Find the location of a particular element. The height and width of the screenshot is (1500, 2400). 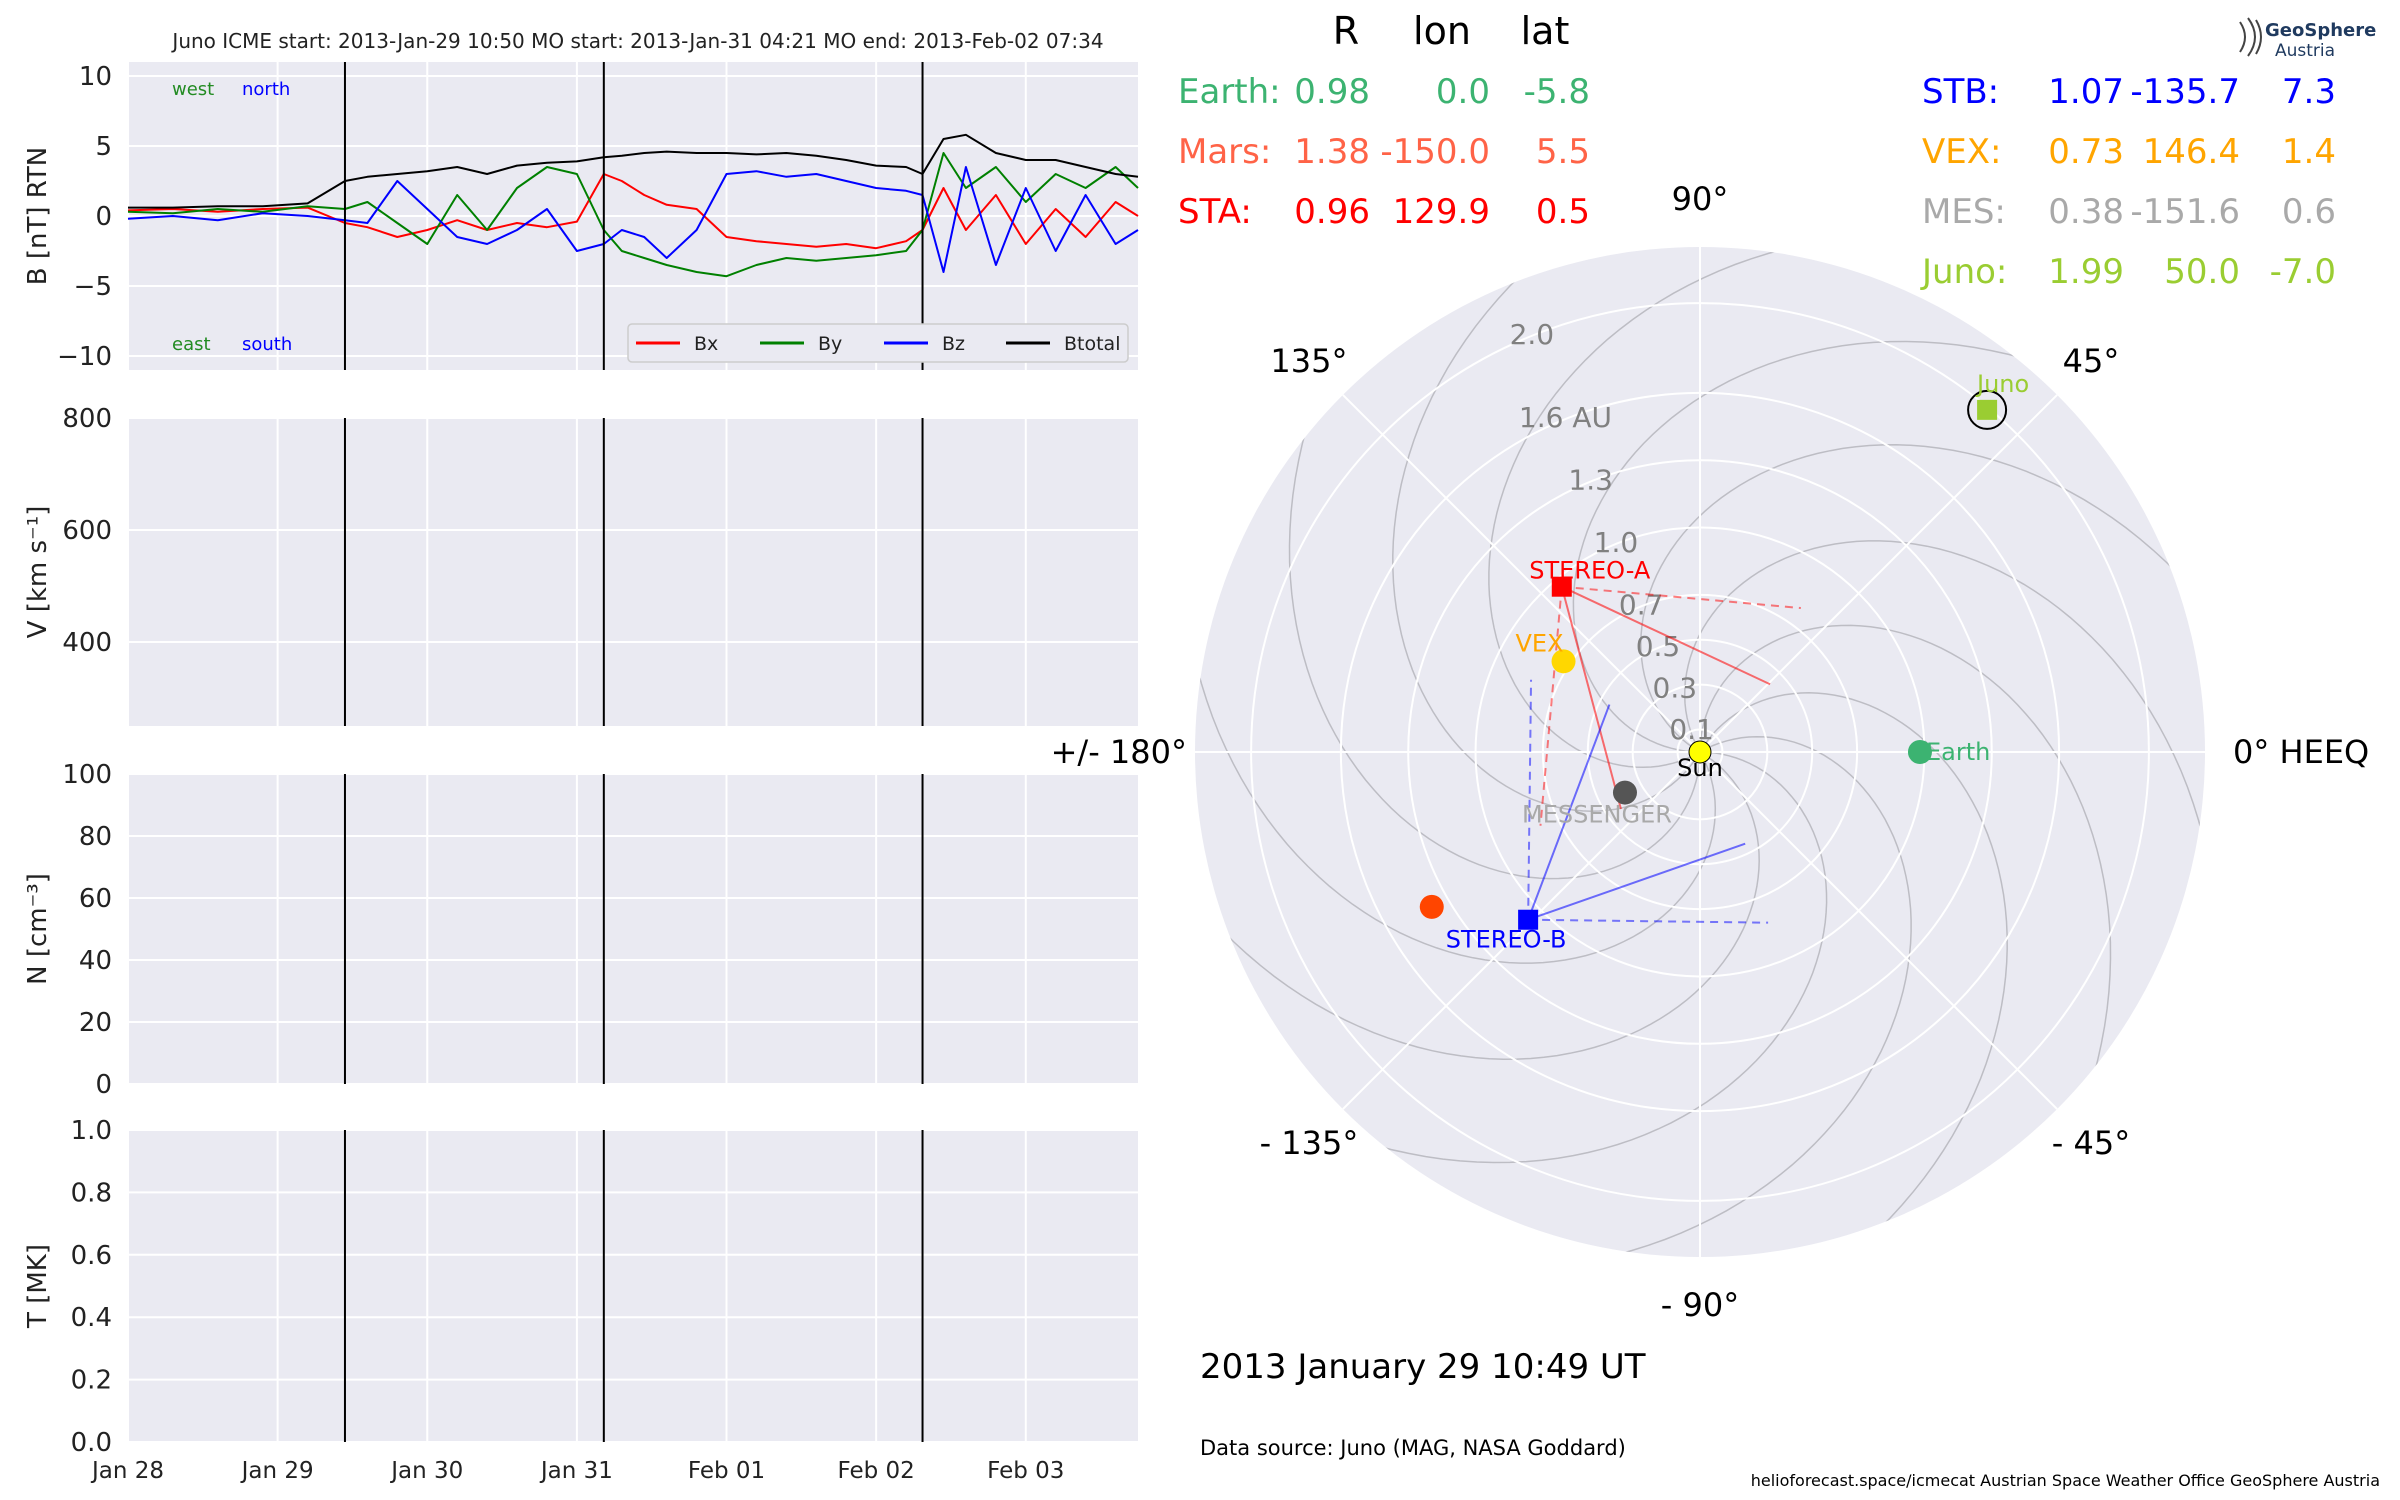

table-header-lat: lat is located at coordinates (1545, 31).